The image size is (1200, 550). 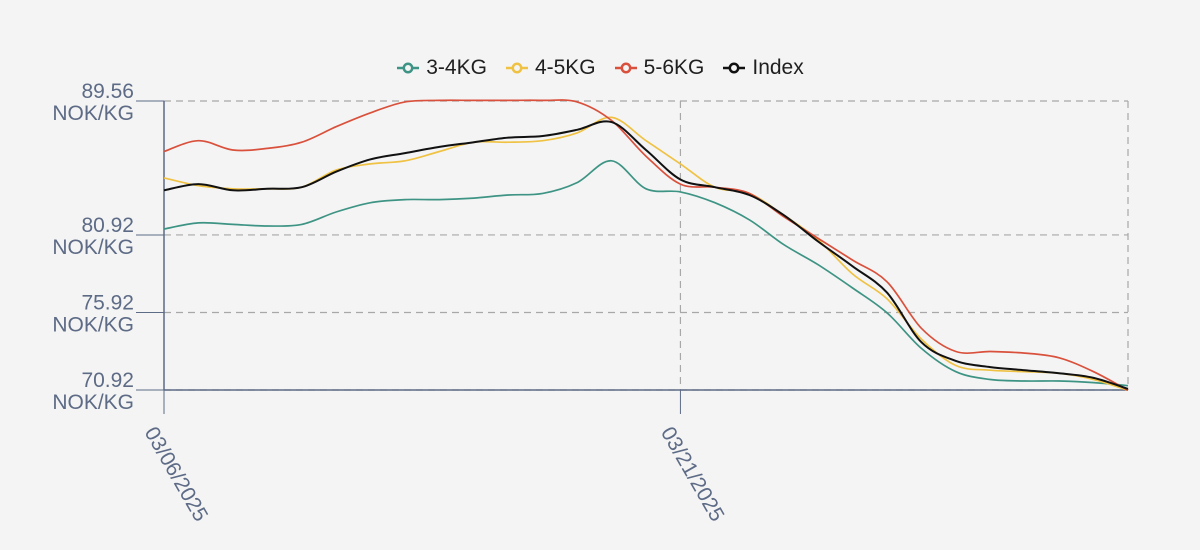 I want to click on legend-item-5-6kg: 5-6KG, so click(x=659, y=68).